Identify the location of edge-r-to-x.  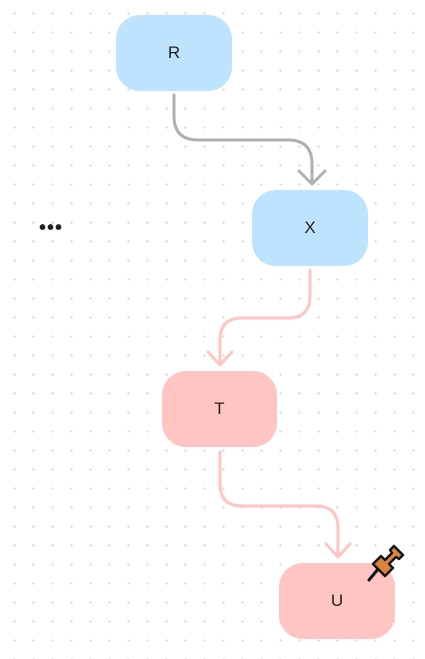
(243, 138).